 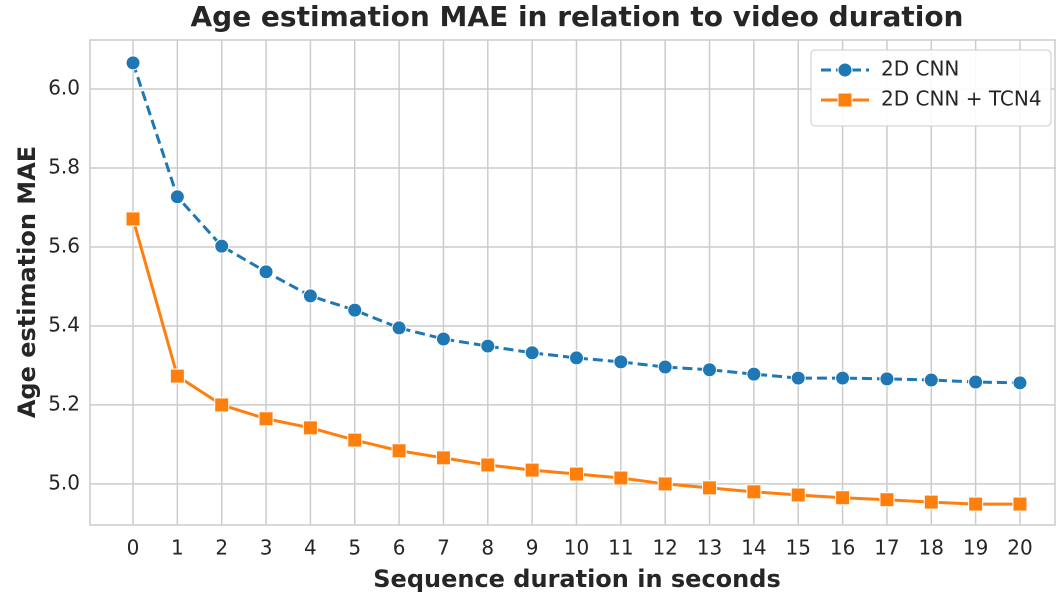 I want to click on x-tick-label: 5, so click(x=354, y=548).